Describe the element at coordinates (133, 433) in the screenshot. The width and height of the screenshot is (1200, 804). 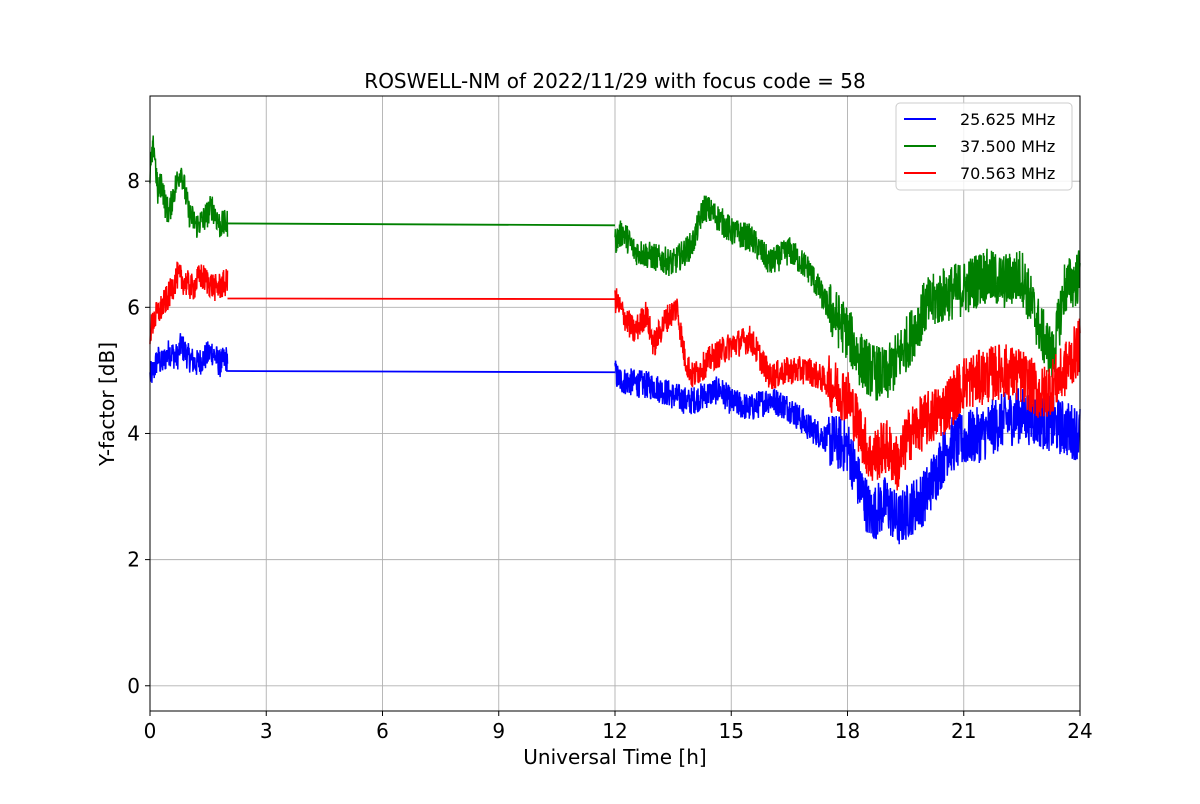
I see `y-tick-label: 4` at that location.